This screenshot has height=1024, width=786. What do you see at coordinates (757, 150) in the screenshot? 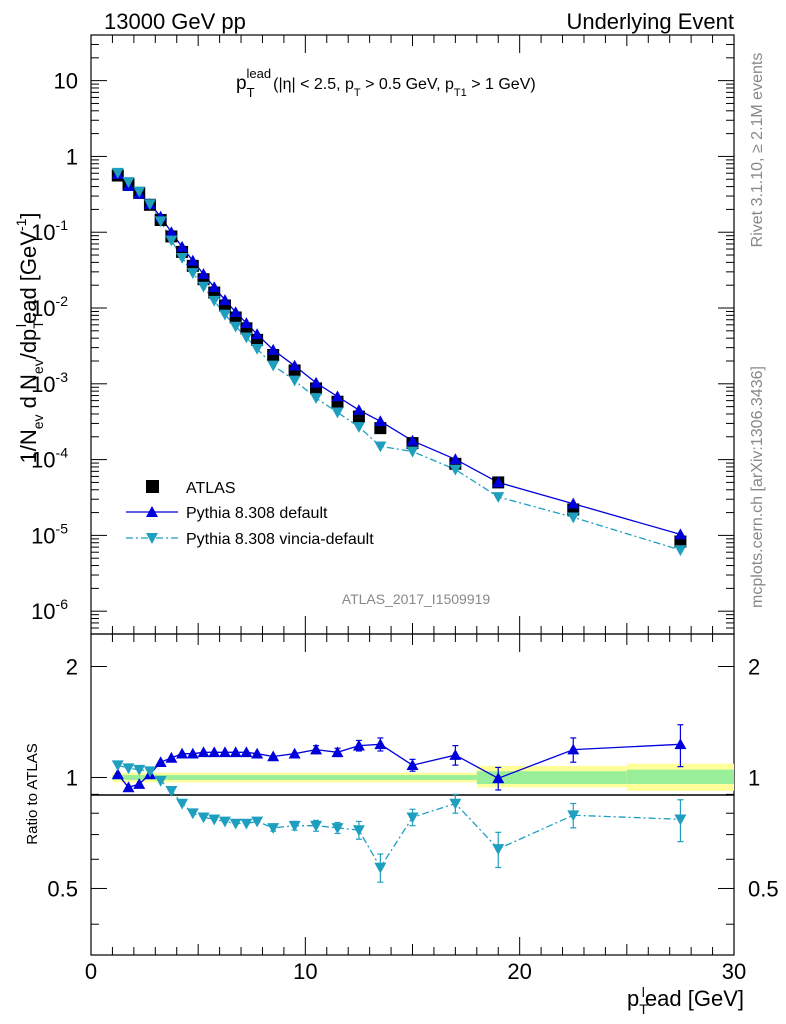
I see `rivet-version-text: Rivet 3.1.10, ≥ 2.1M events` at bounding box center [757, 150].